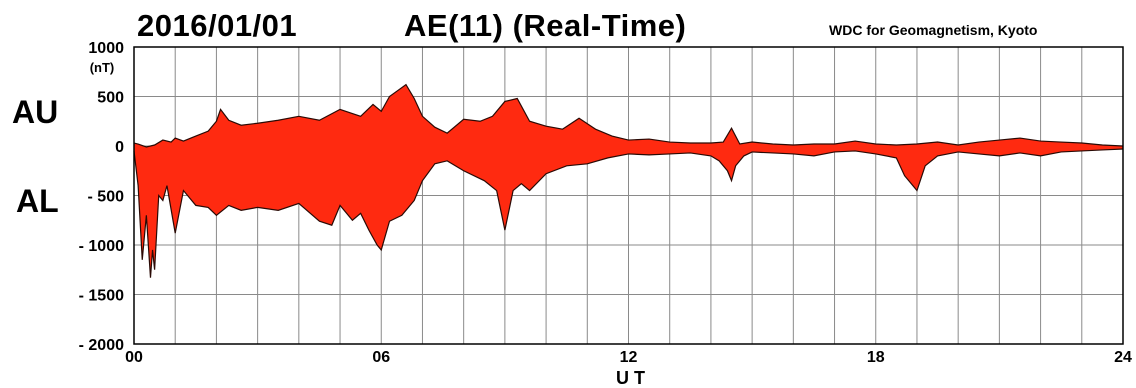 Image resolution: width=1136 pixels, height=388 pixels. I want to click on y-axis: 1000 500 0 - 500 - 1000 - 1500 - 2000, so click(101, 197).